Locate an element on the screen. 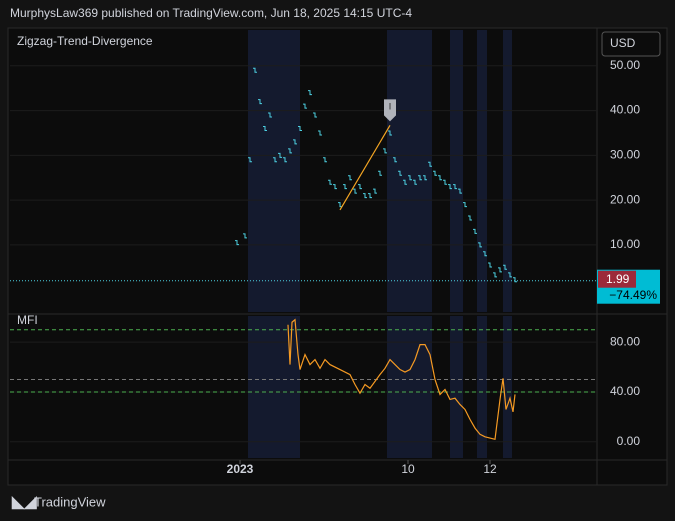 This screenshot has height=521, width=675. last-price: 1.99 is located at coordinates (618, 279).